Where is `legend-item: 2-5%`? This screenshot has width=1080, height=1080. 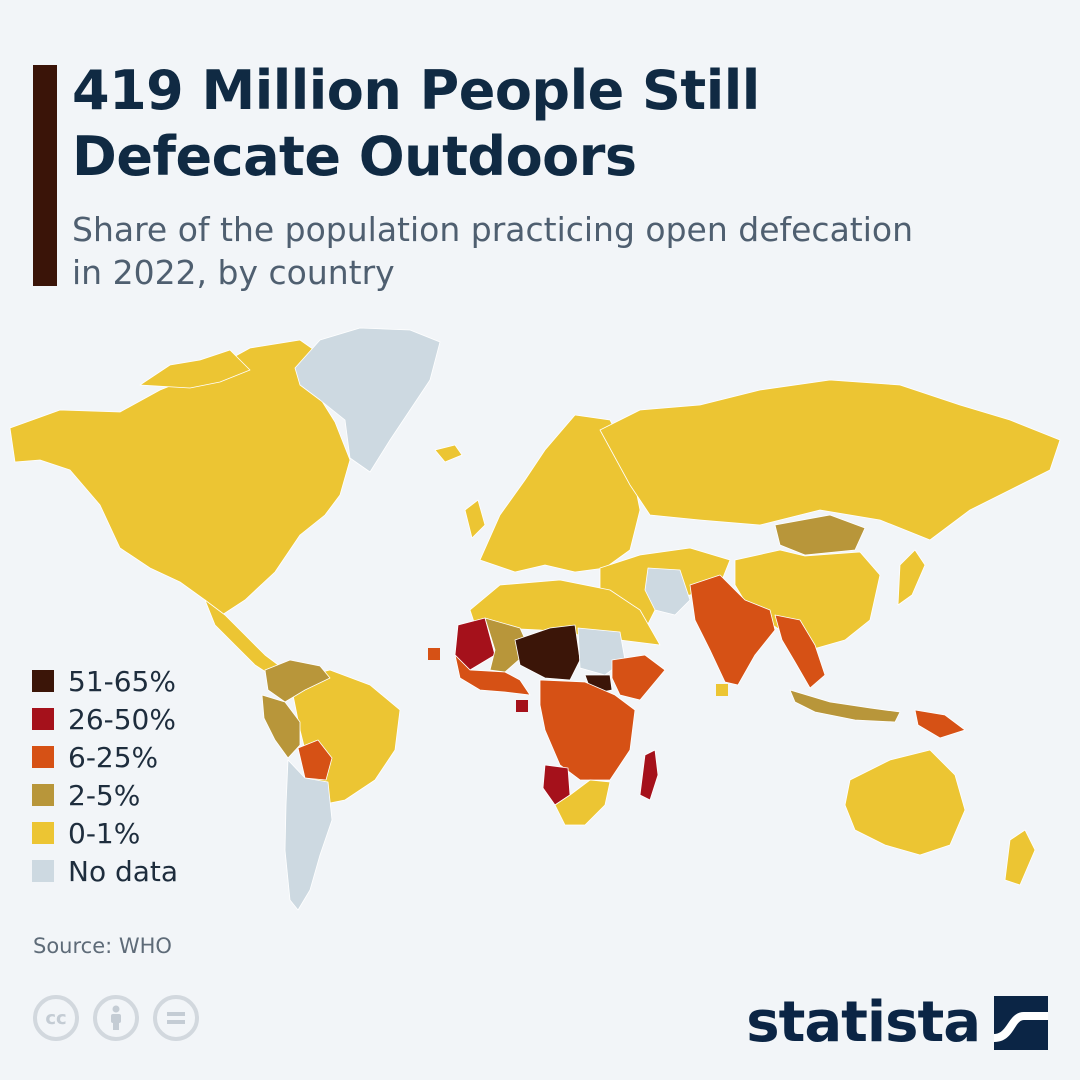 legend-item: 2-5% is located at coordinates (105, 795).